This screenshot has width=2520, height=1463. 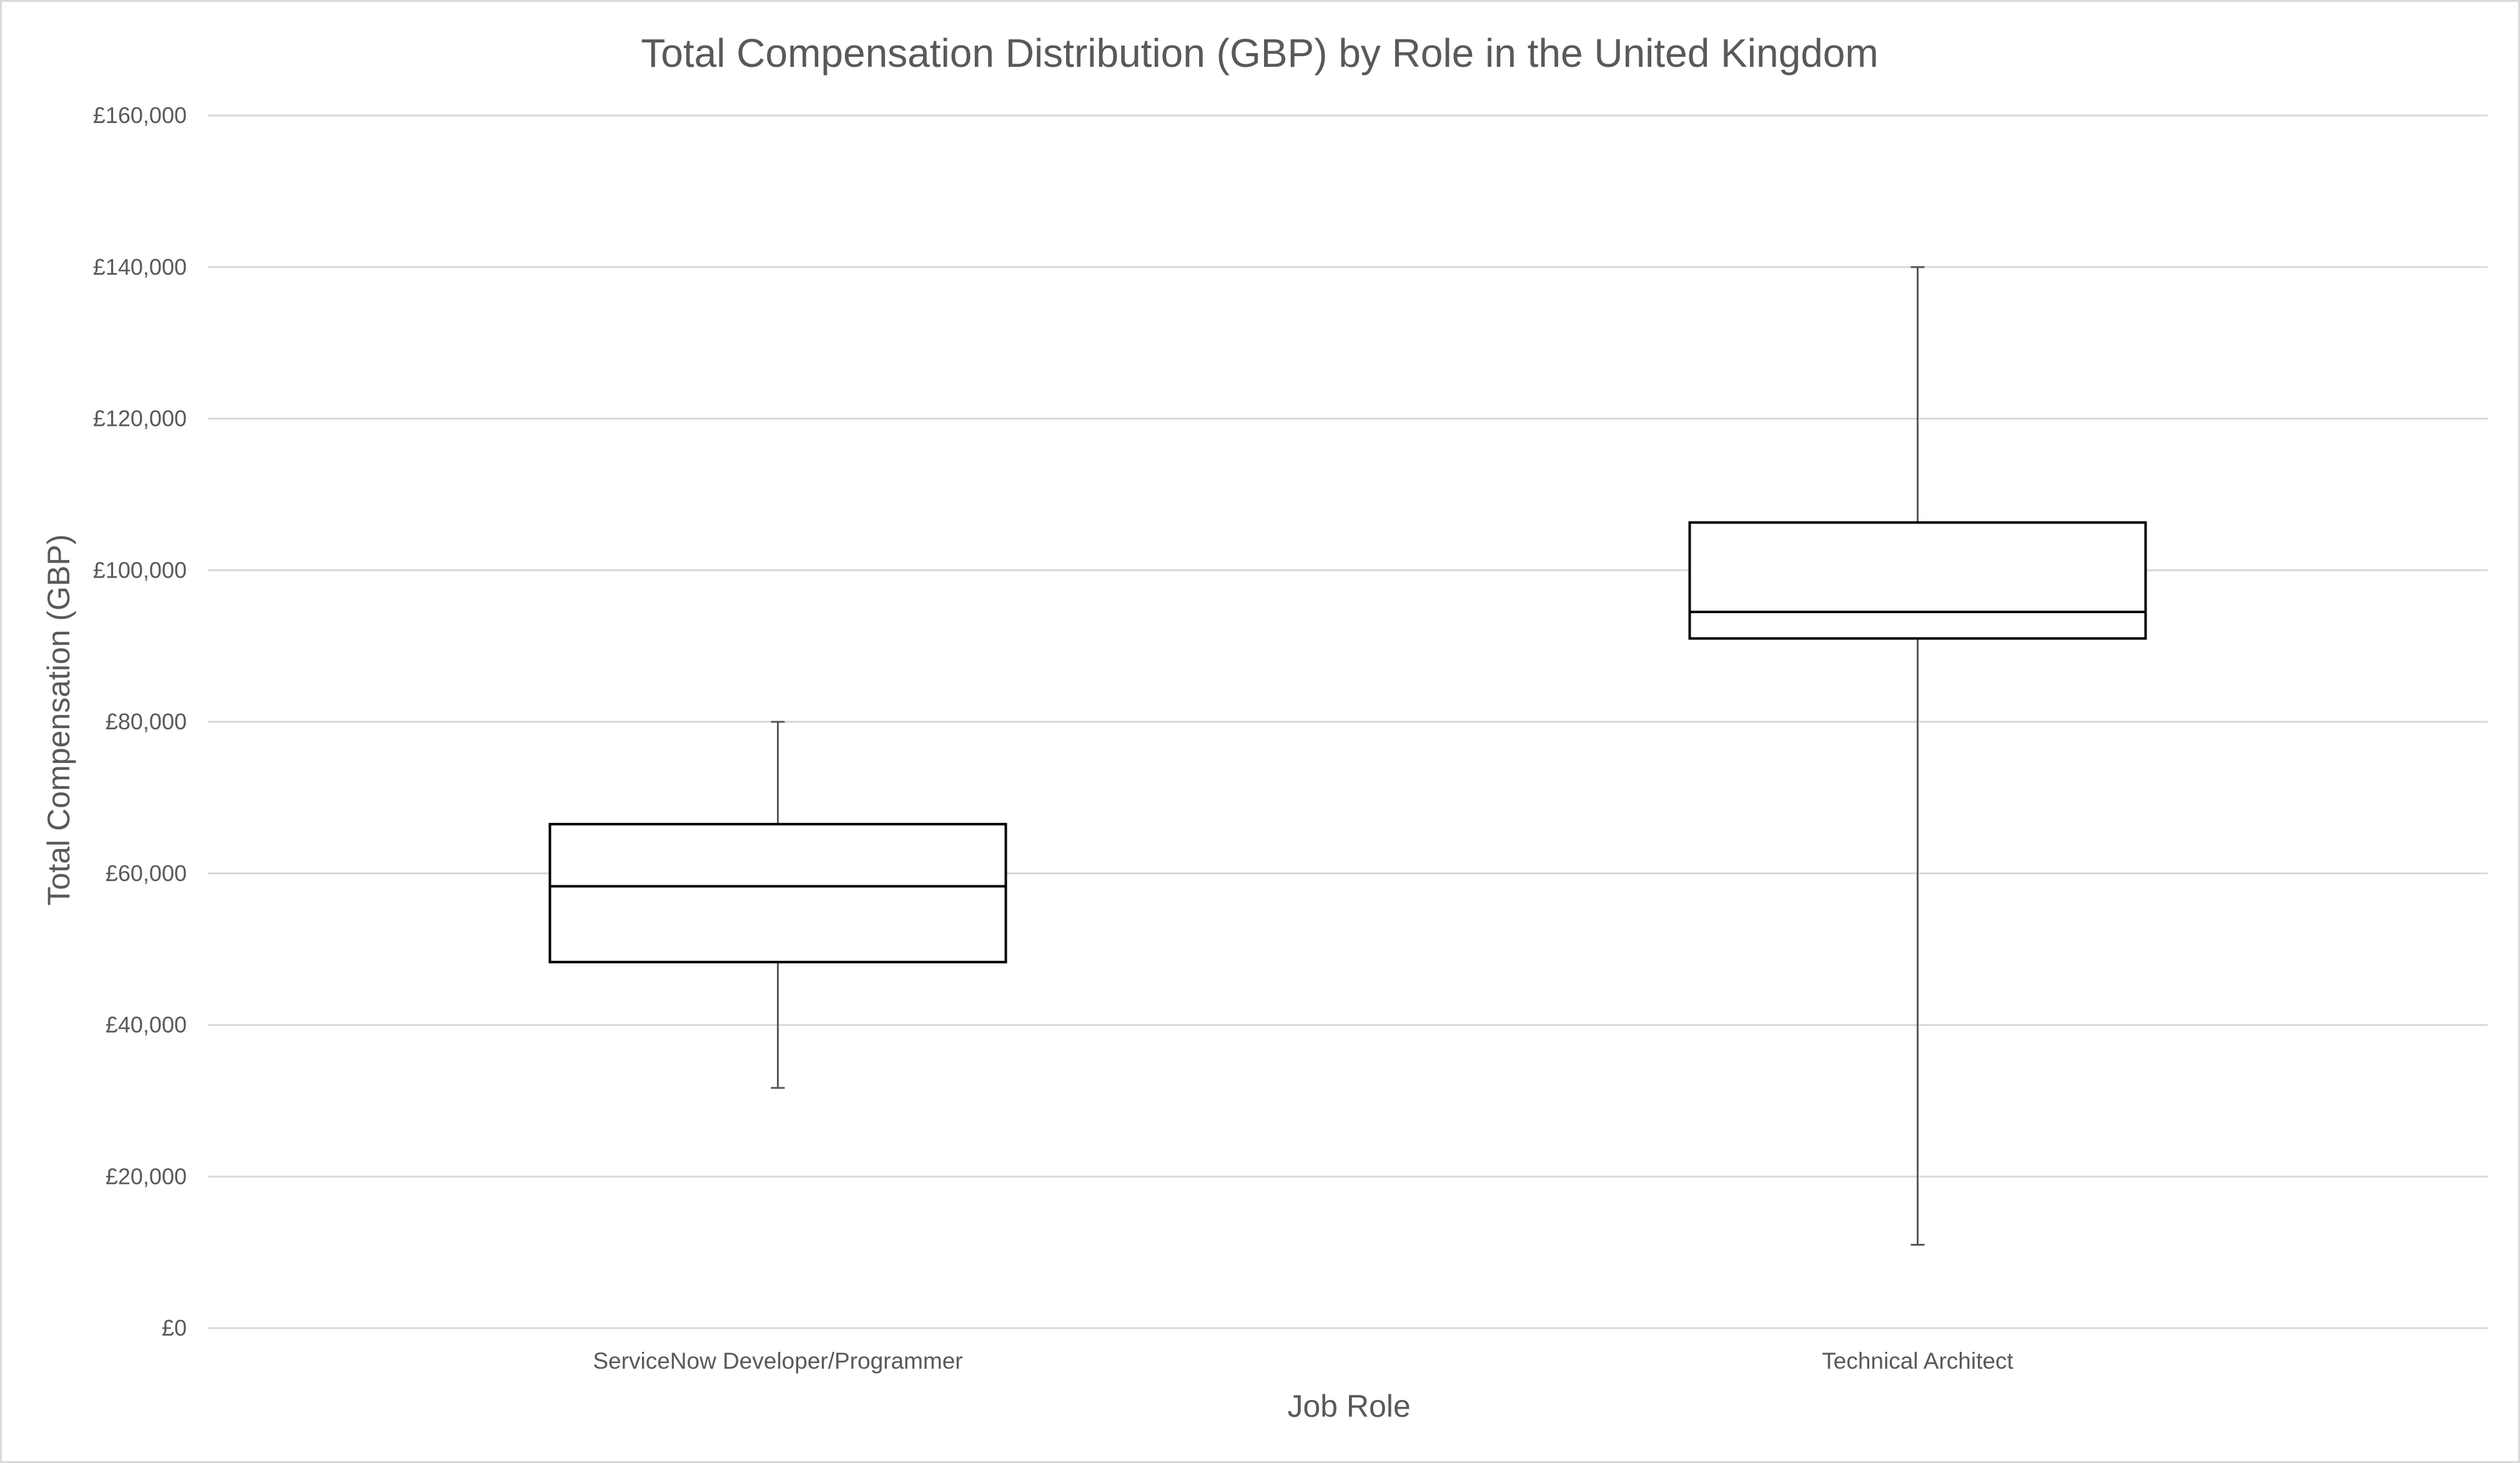 I want to click on y-tick-label: £140,000, so click(x=140, y=267).